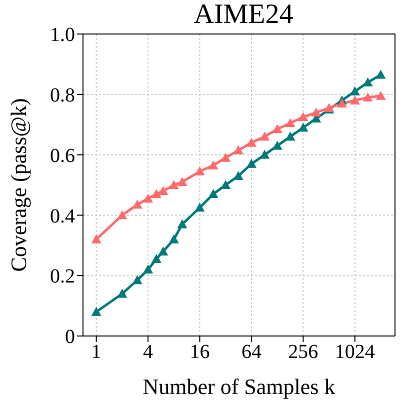  What do you see at coordinates (62, 277) in the screenshot?
I see `y-tick-label: 0.2` at bounding box center [62, 277].